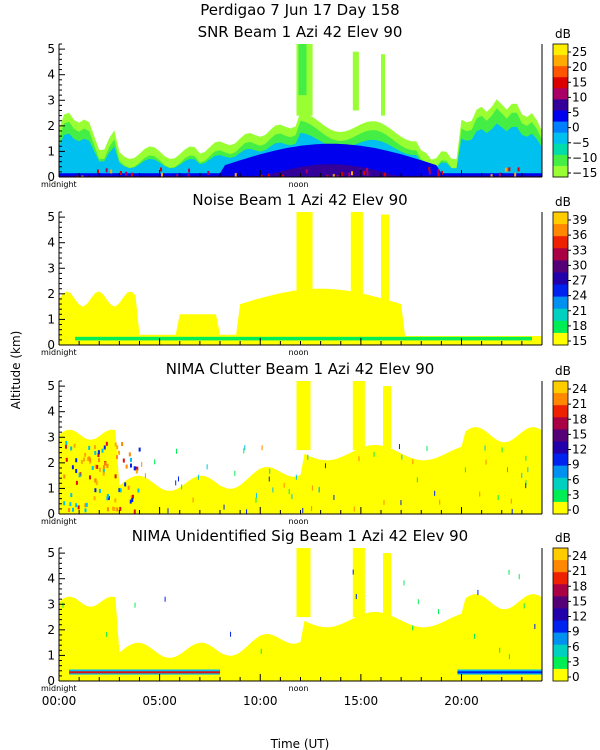 The width and height of the screenshot is (600, 750). What do you see at coordinates (584, 173) in the screenshot?
I see `colorbar-label: −15` at bounding box center [584, 173].